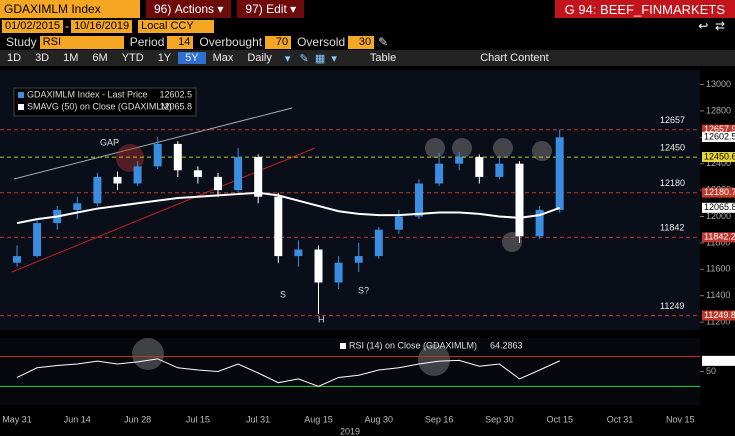  Describe the element at coordinates (164, 58) in the screenshot. I see `range-button: 1Y` at that location.